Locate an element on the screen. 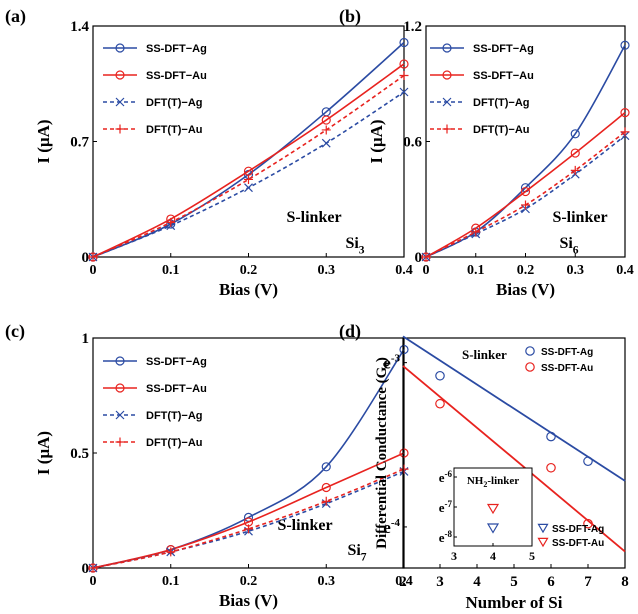 This screenshot has height=614, width=638. y-axis-label: I (μA) is located at coordinates (43, 141).